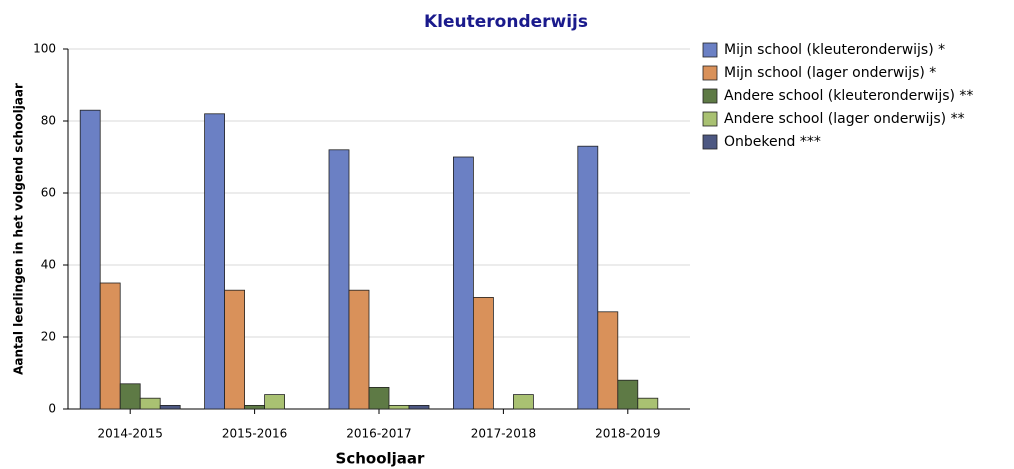 The width and height of the screenshot is (1014, 469). Describe the element at coordinates (44, 49) in the screenshot. I see `y-tick-label: 100` at that location.